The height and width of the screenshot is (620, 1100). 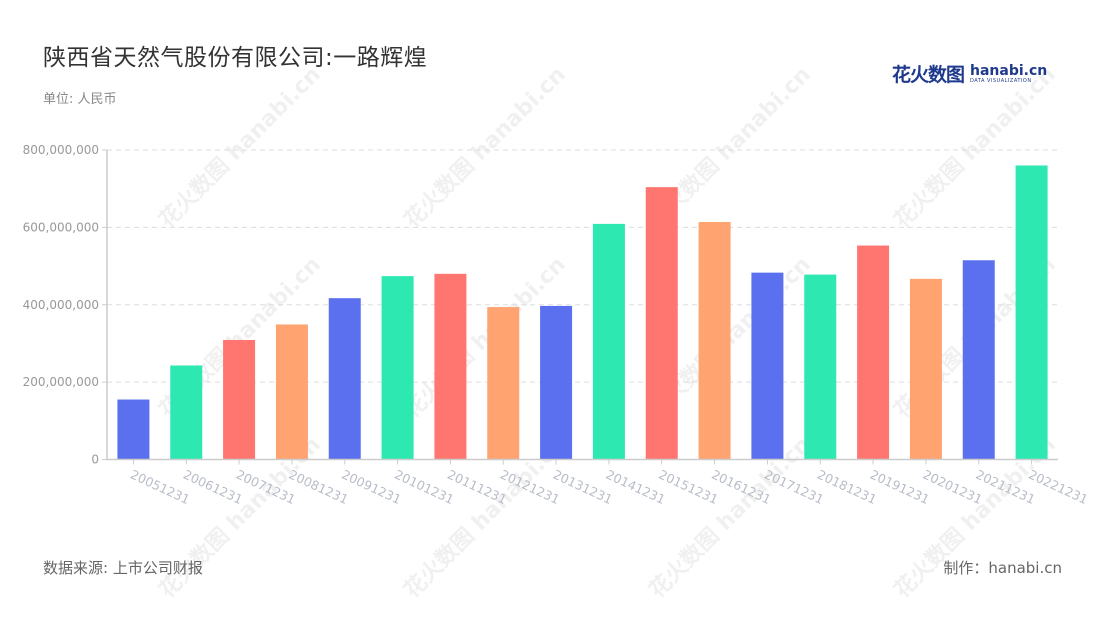 I want to click on x-tick-label: 20161231, so click(x=741, y=487).